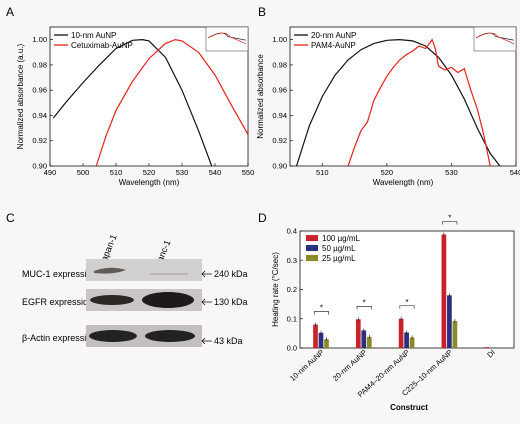  What do you see at coordinates (292, 318) in the screenshot?
I see `y-tick-label: 0.1` at bounding box center [292, 318].